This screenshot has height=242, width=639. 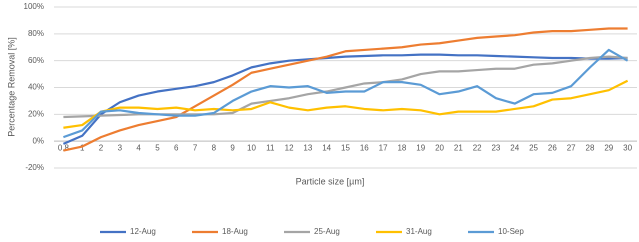 I want to click on x-tick-label: 16, so click(x=364, y=147).